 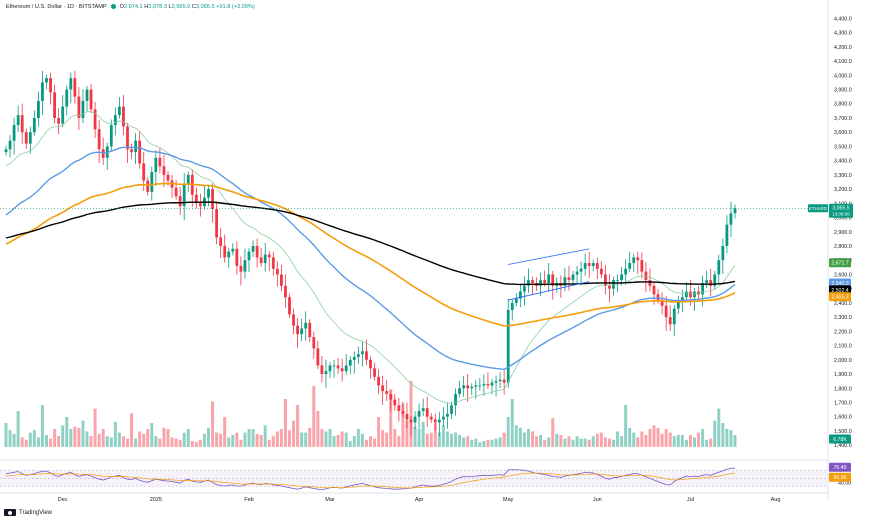 I want to click on last-price-badge-bg, so click(x=841, y=210).